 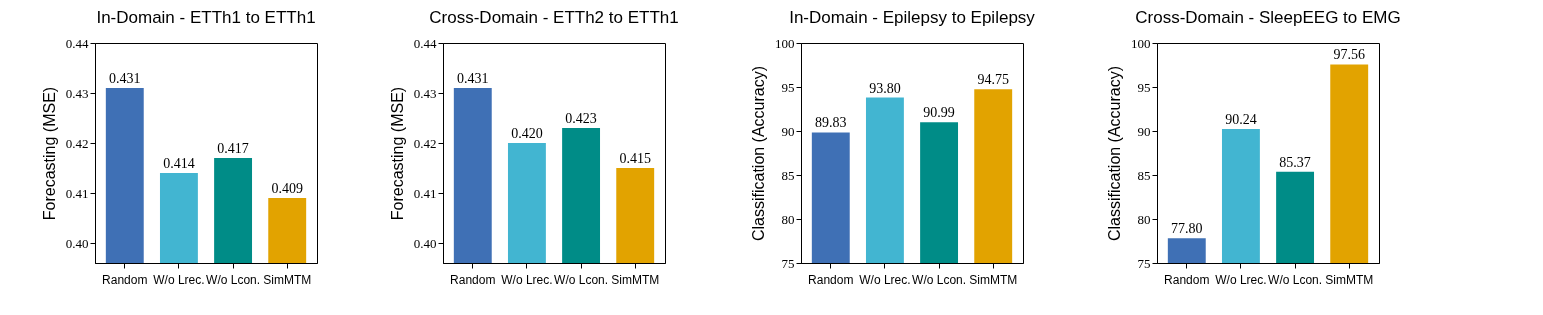 What do you see at coordinates (581, 118) in the screenshot?
I see `data-label: 0.423` at bounding box center [581, 118].